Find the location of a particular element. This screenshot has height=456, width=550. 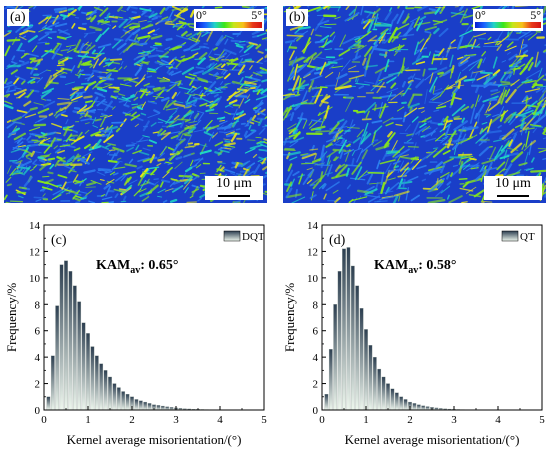

histogram-c-x-axis-label: Kernel average misorientation/(°) is located at coordinates (154, 439).